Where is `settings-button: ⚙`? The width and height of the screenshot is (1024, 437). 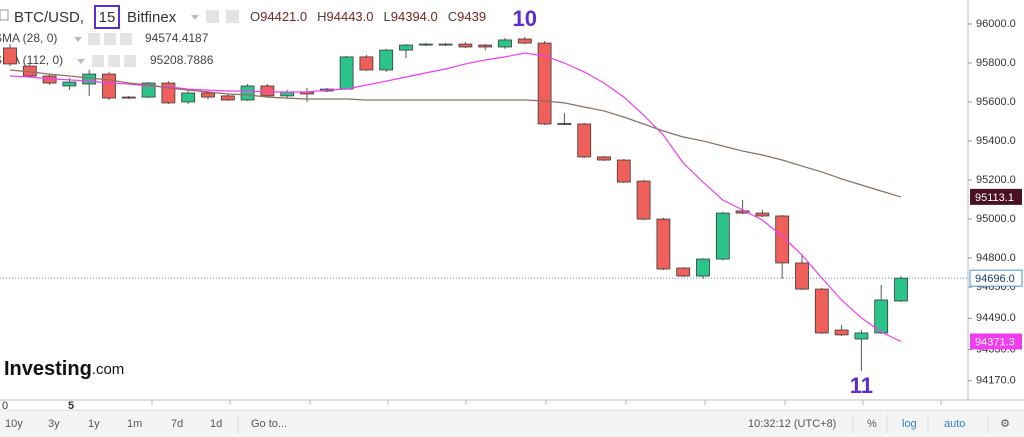 settings-button: ⚙ is located at coordinates (1005, 424).